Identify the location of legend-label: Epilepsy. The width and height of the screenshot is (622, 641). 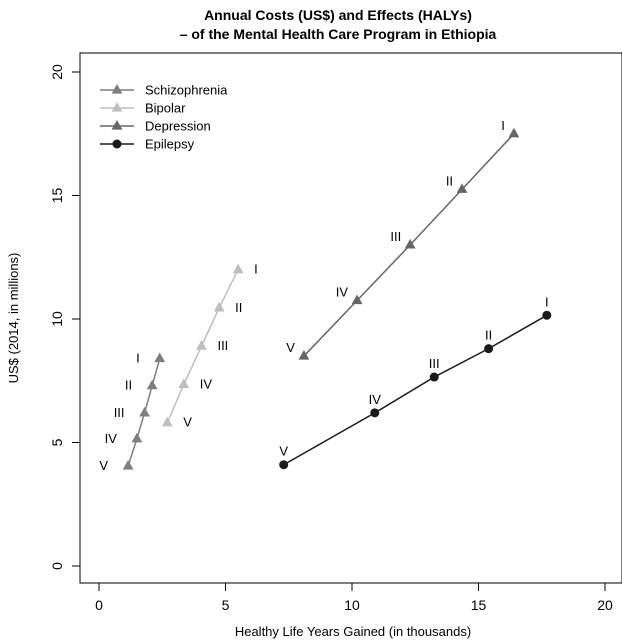
(170, 144).